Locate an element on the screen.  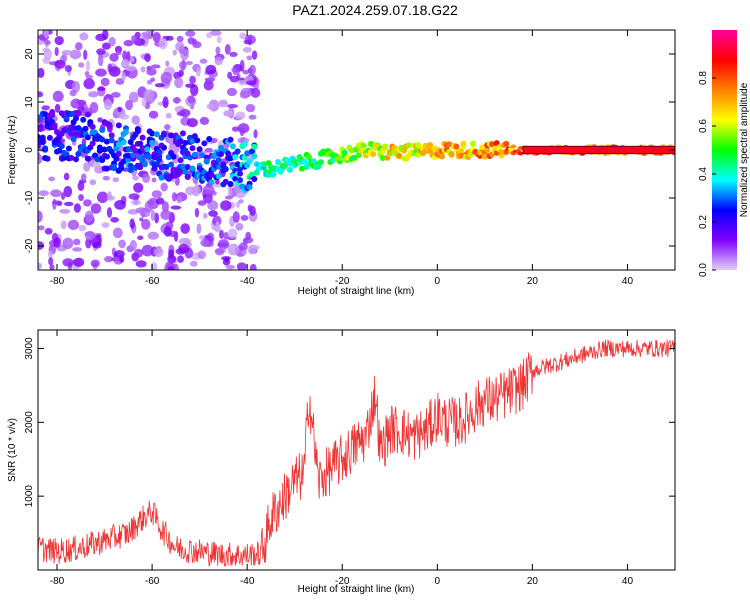
colorbar-tick-label: 0.4 is located at coordinates (703, 174).